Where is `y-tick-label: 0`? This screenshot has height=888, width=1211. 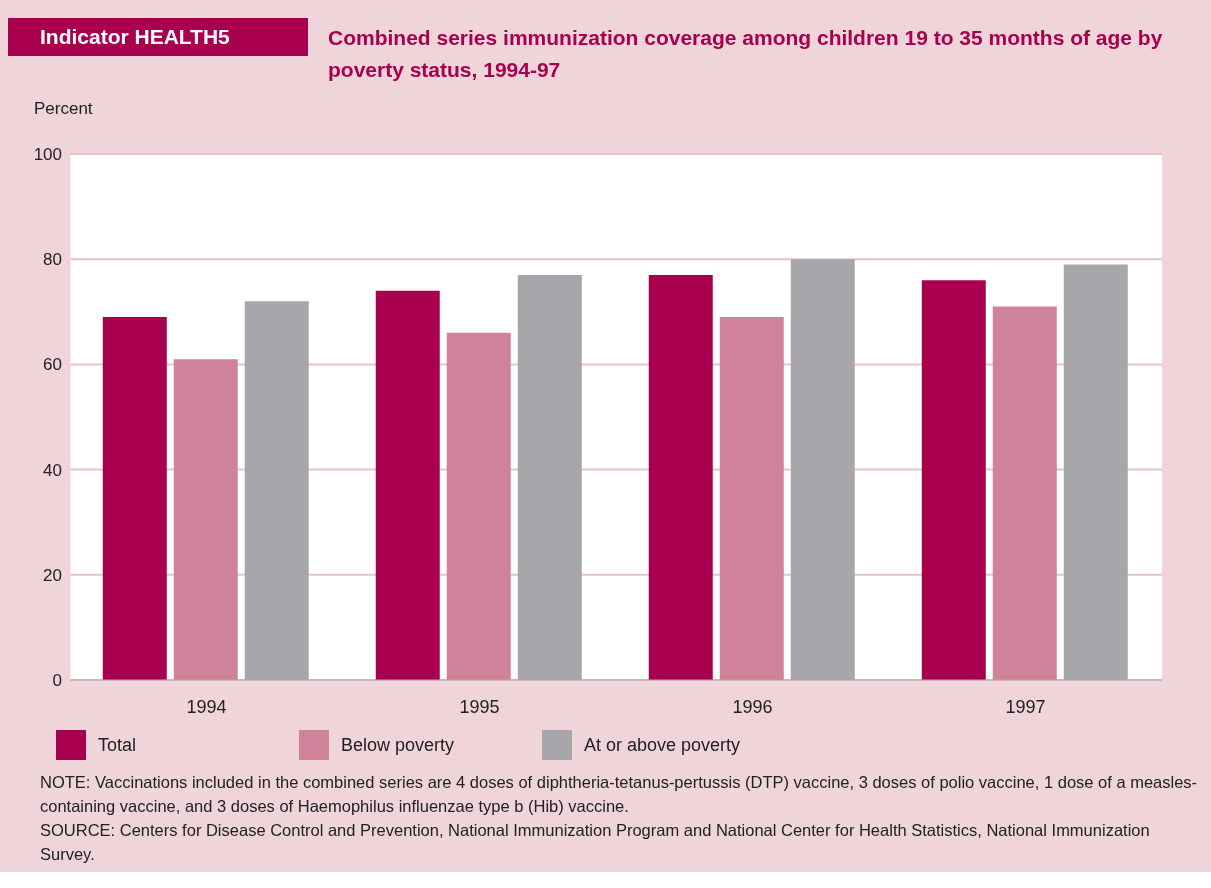
y-tick-label: 0 is located at coordinates (57, 681).